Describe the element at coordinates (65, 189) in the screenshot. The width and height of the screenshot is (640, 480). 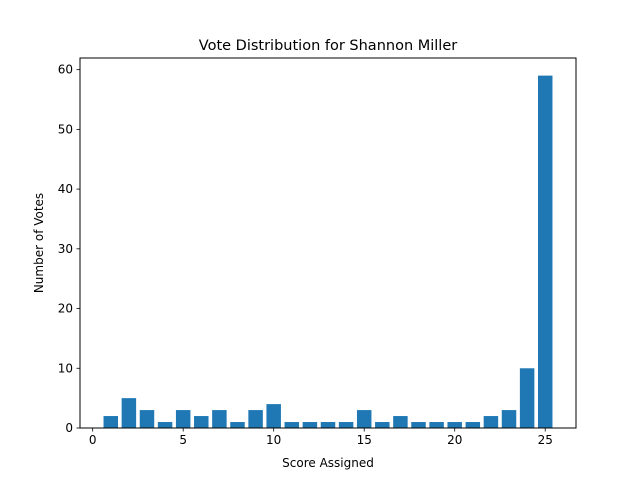
I see `y-tick-label: 40` at that location.